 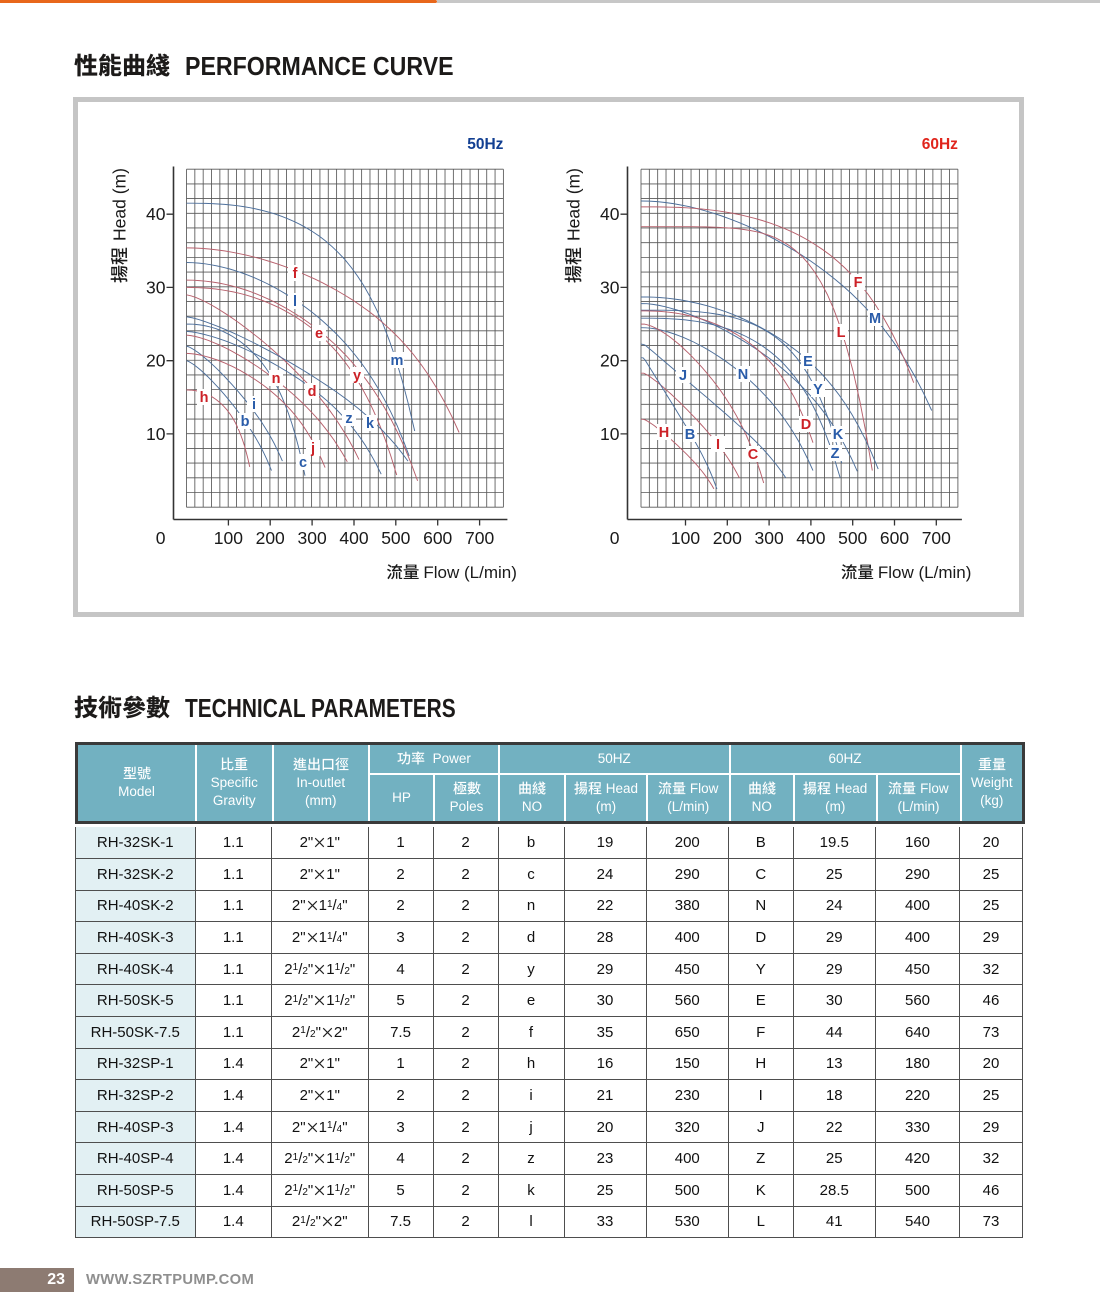 What do you see at coordinates (348, 419) in the screenshot?
I see `svg-text: z` at bounding box center [348, 419].